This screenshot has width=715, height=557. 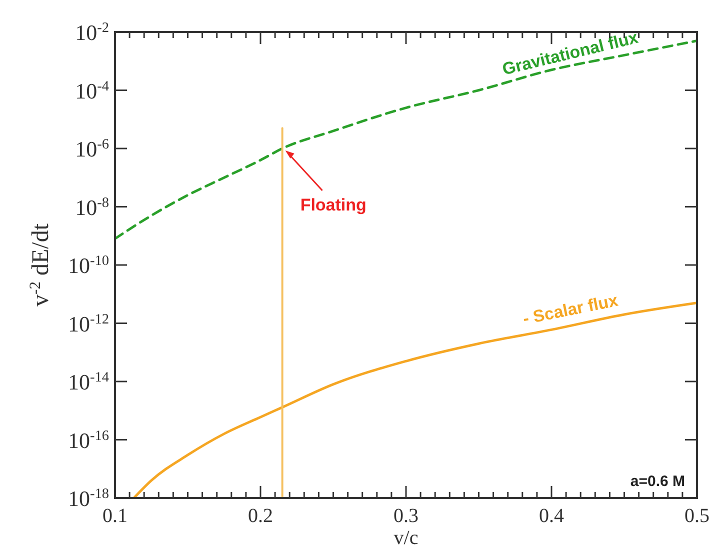 I want to click on y-tick-label: 10$^{-12}$, so click(x=88, y=323).